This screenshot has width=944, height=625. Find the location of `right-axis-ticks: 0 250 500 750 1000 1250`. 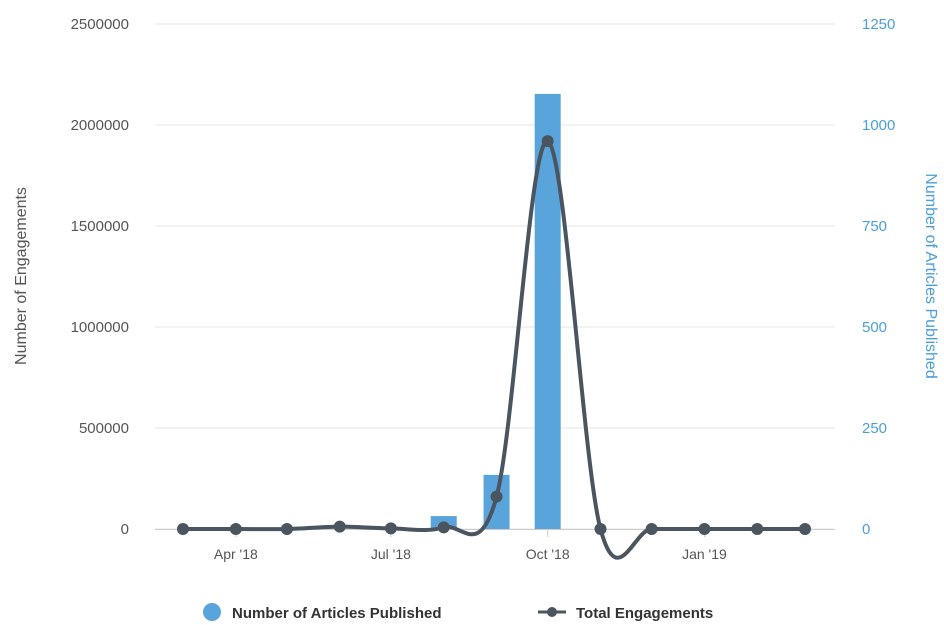

right-axis-ticks: 0 250 500 750 1000 1250 is located at coordinates (878, 277).